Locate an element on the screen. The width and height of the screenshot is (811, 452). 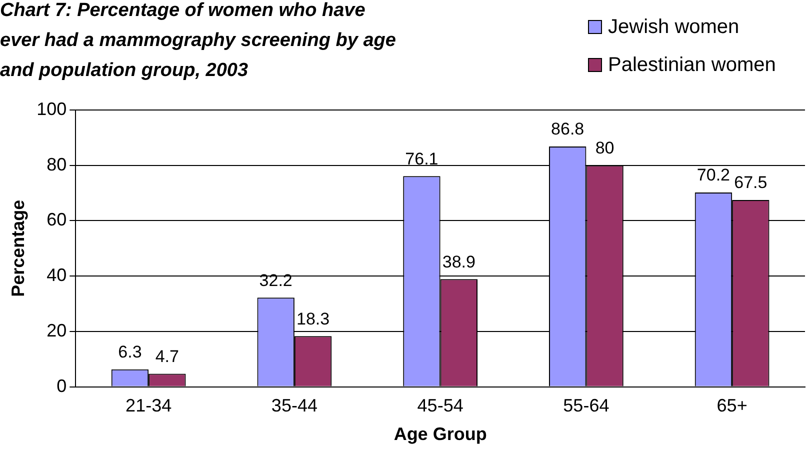
data-label: 38.9 is located at coordinates (459, 262).